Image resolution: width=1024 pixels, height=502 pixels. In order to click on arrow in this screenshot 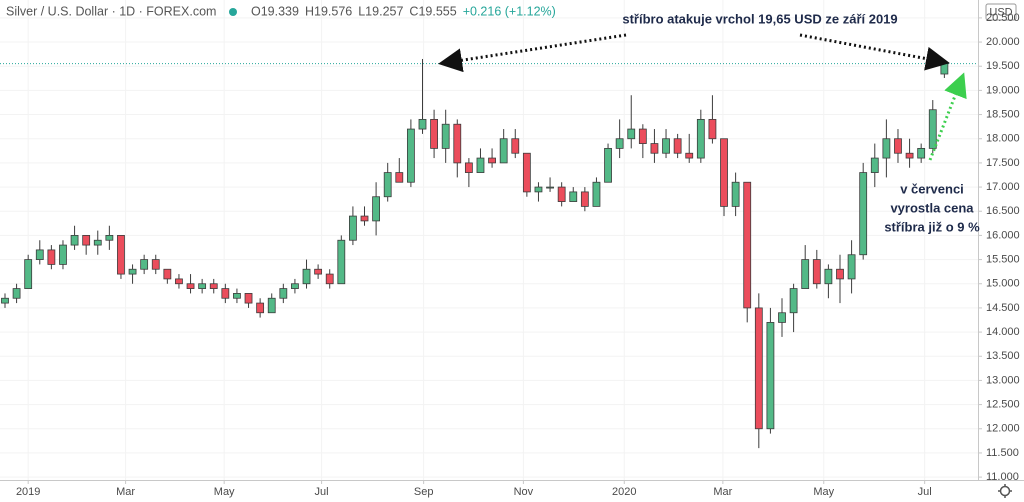, I will do `click(532, 53)`.